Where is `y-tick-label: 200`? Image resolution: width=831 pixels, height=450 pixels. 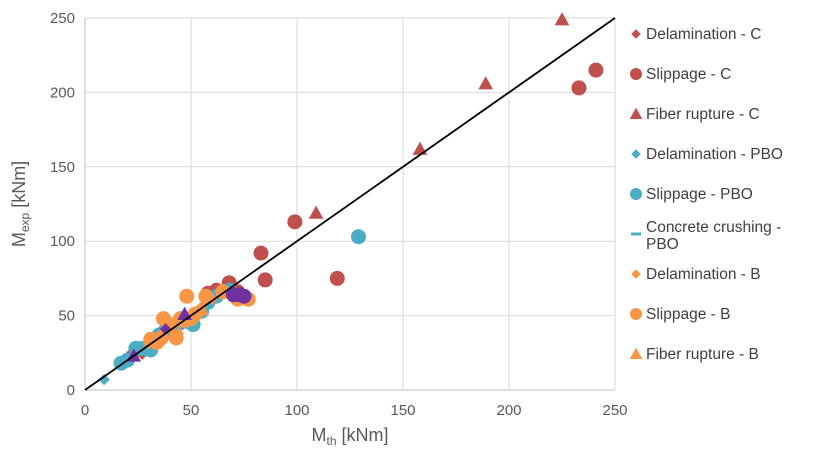
y-tick-label: 200 is located at coordinates (62, 92).